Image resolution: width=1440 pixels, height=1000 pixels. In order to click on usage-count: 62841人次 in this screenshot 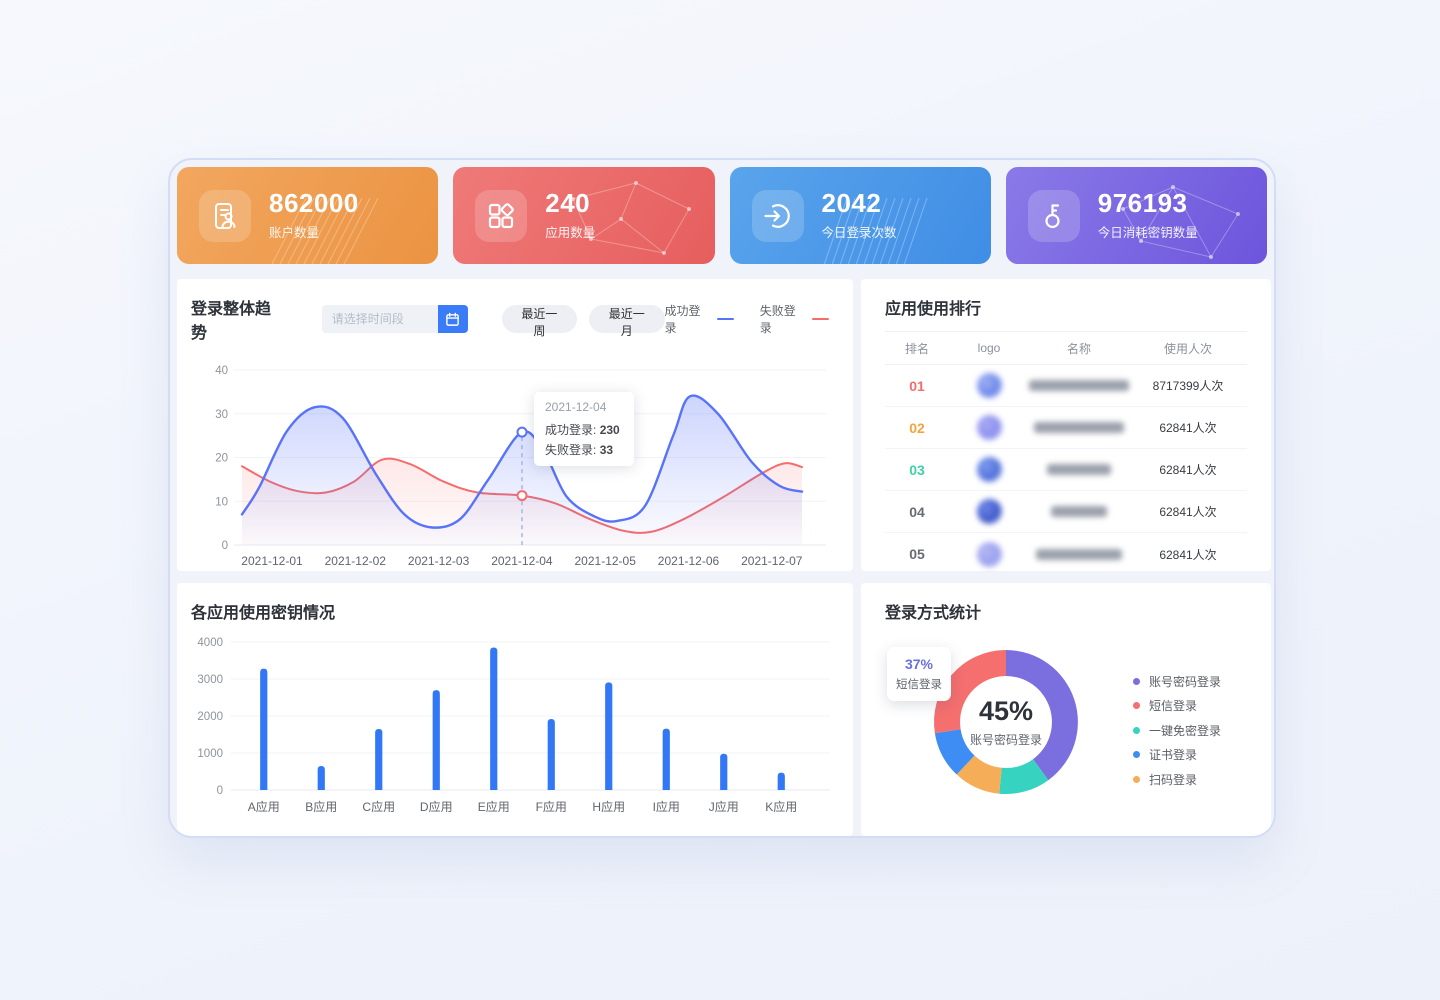, I will do `click(1188, 554)`.